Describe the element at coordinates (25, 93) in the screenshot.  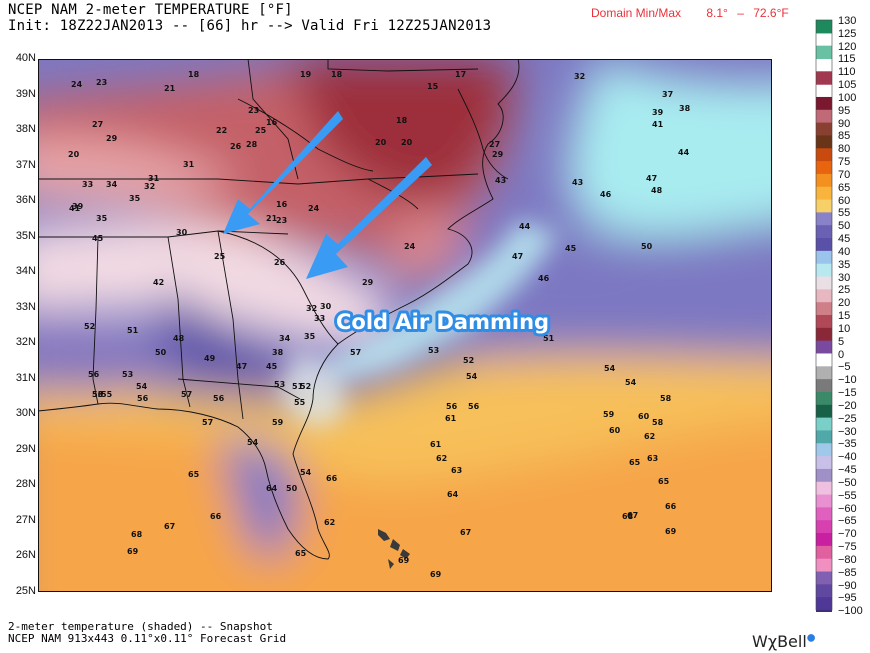
I see `lat-label: 39N` at that location.